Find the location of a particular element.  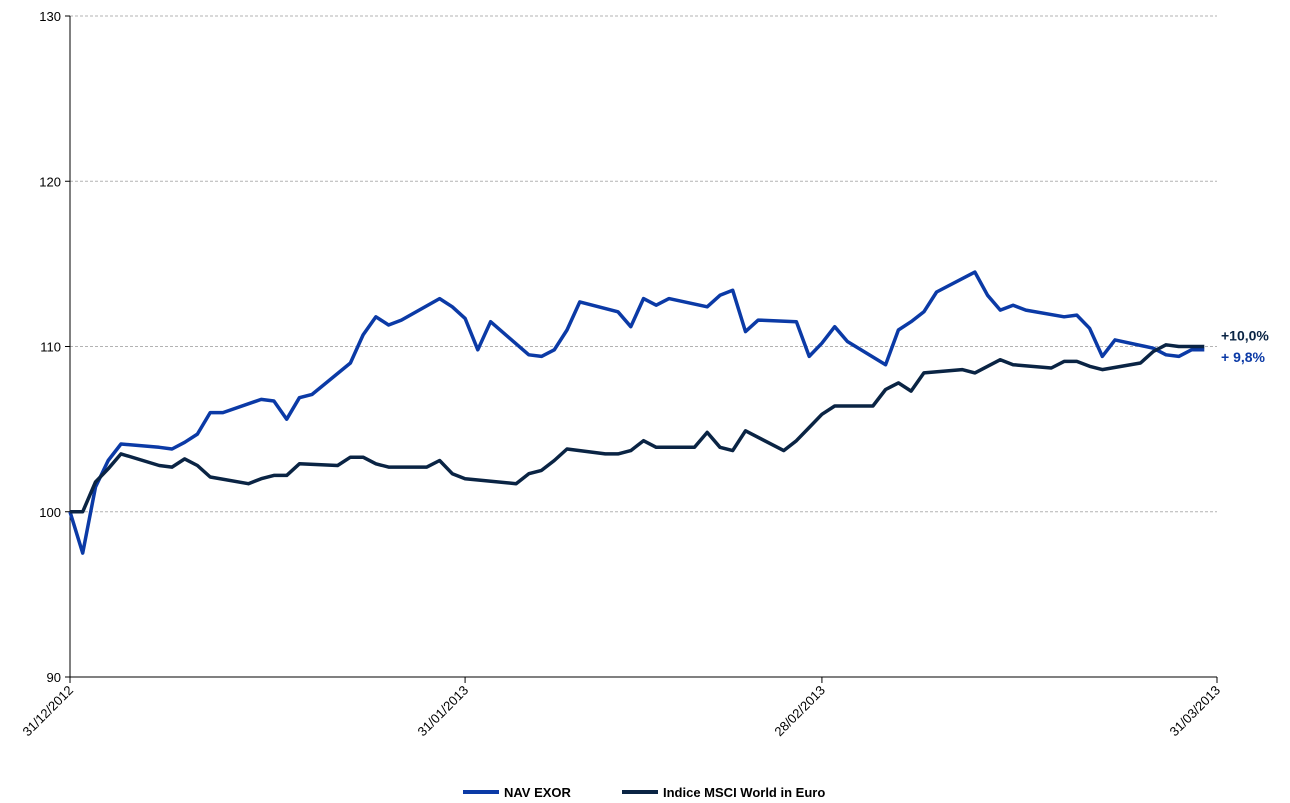

y-tick-label: 120 is located at coordinates (50, 181).